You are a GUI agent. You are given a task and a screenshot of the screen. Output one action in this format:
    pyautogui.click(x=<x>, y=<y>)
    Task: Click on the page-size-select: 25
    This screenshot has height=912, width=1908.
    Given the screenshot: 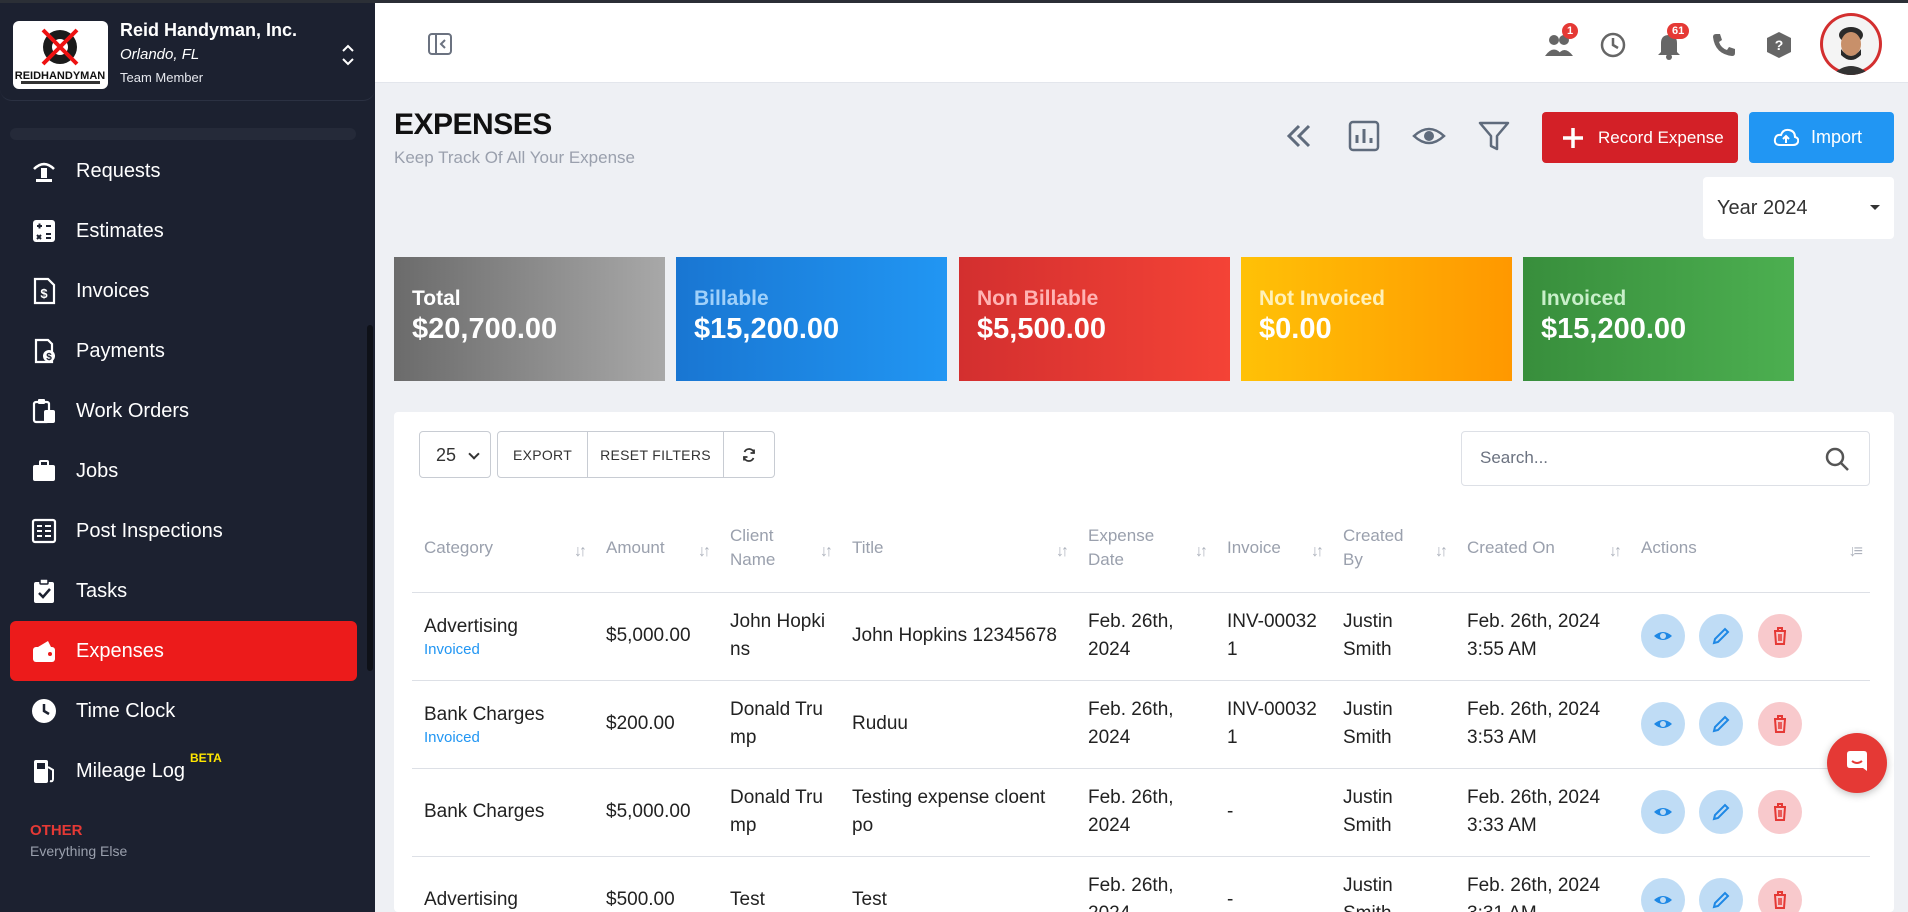 What is the action you would take?
    pyautogui.click(x=455, y=454)
    